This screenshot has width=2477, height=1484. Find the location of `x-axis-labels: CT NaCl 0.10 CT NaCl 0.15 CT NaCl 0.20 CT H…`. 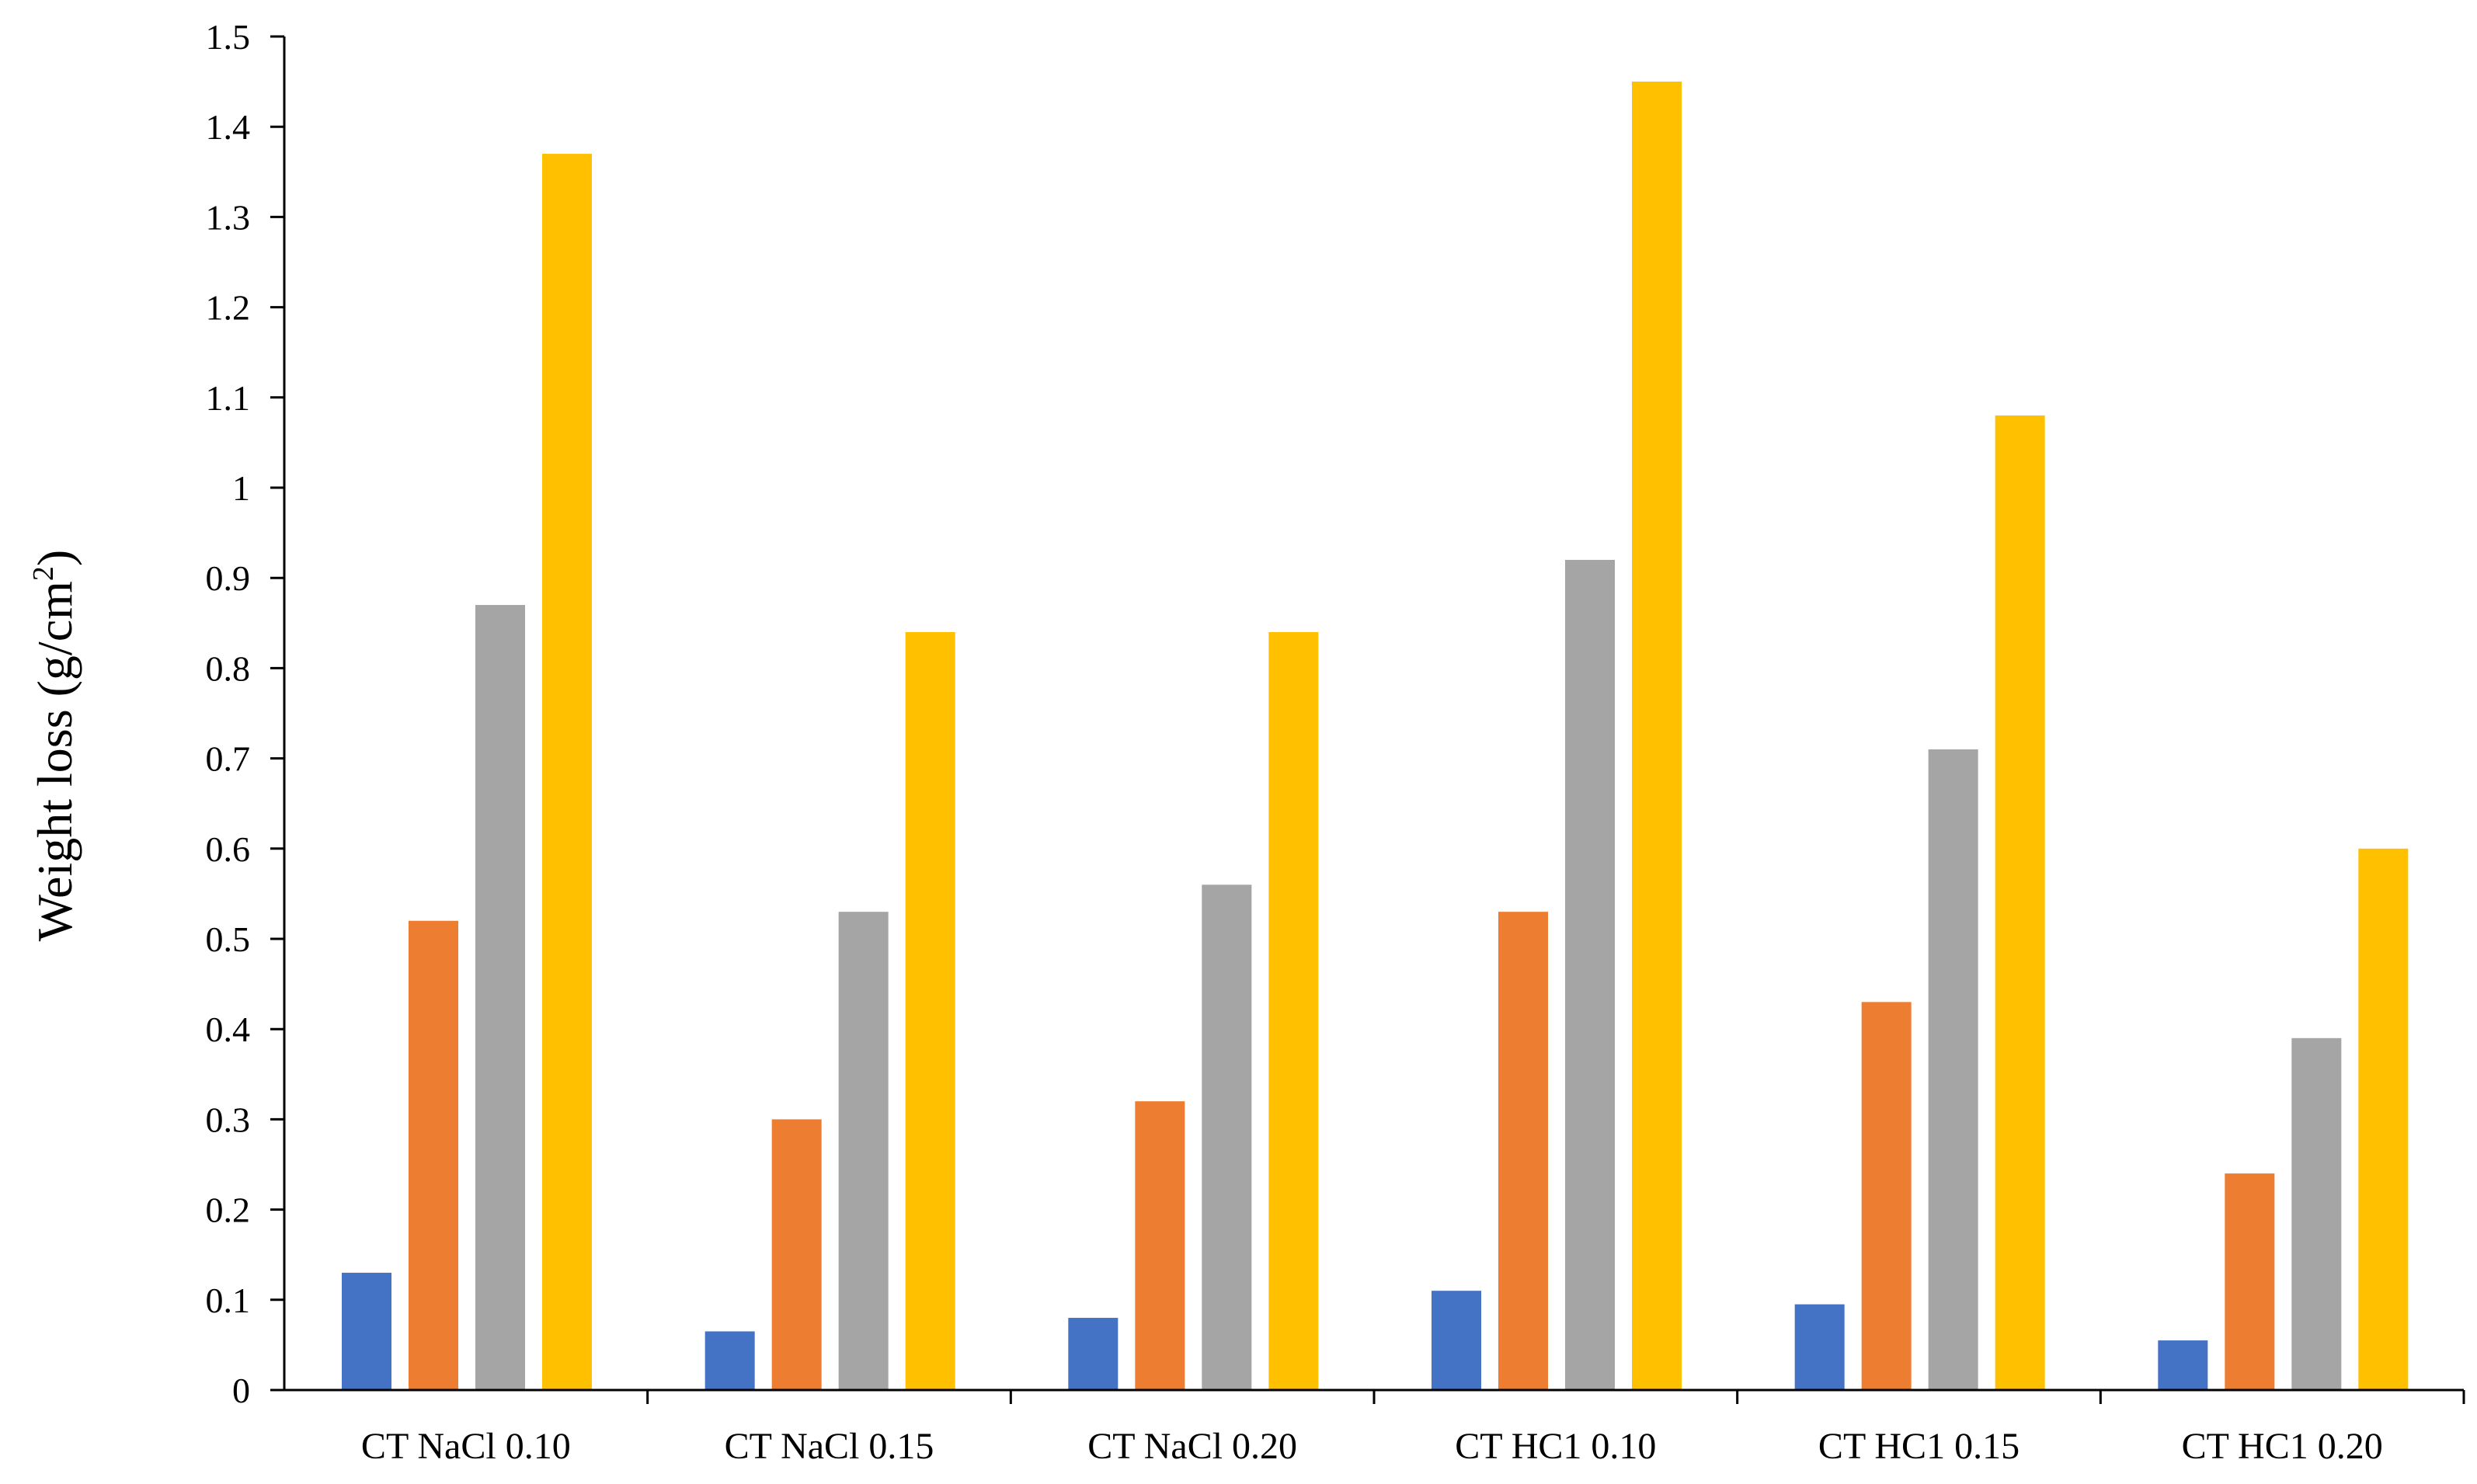

x-axis-labels: CT NaCl 0.10 CT NaCl 0.15 CT NaCl 0.20 CT H… is located at coordinates (1372, 1446).